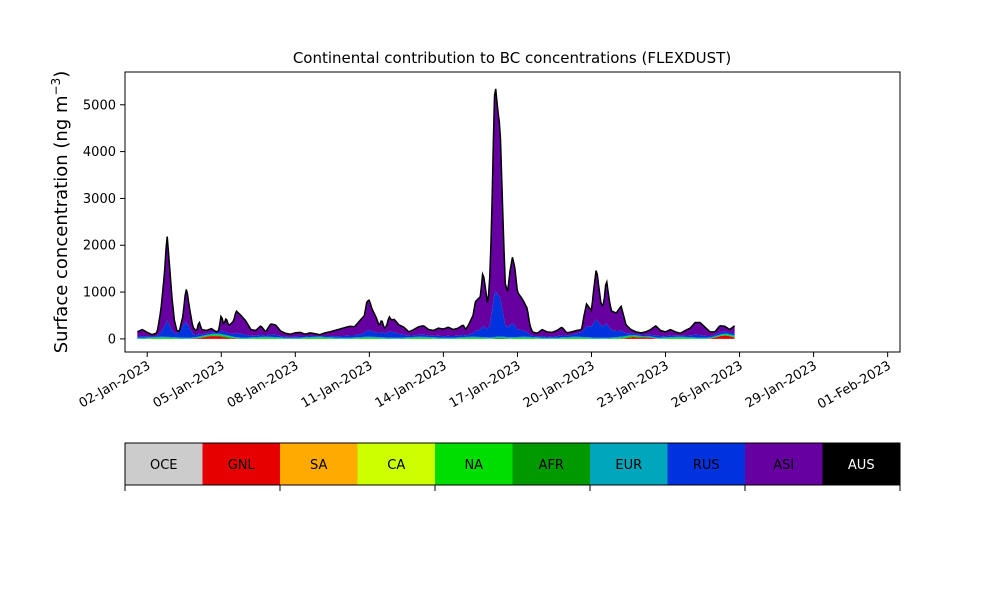 This screenshot has width=1000, height=600. Describe the element at coordinates (263, 384) in the screenshot. I see `x-tick-label: 08-Jan-2023` at that location.